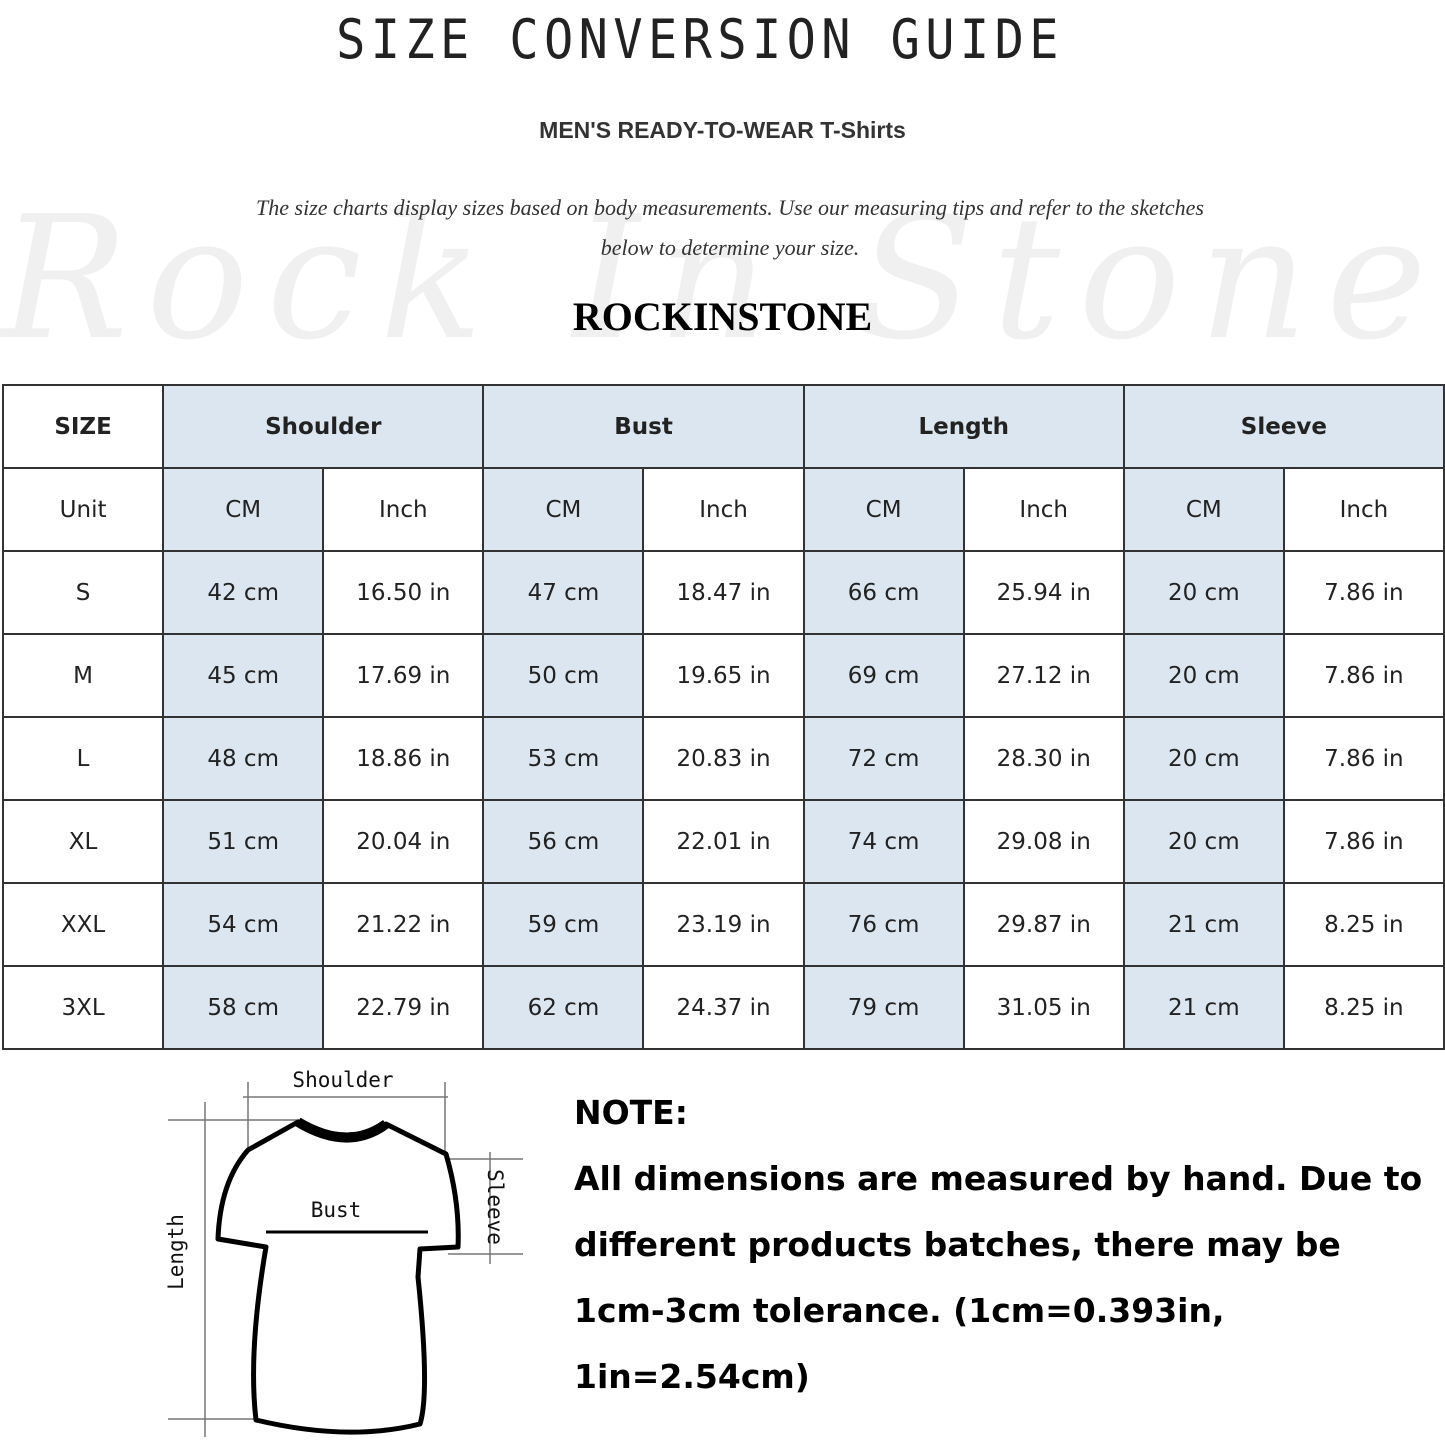  What do you see at coordinates (83, 509) in the screenshot?
I see `unit-label: Unit` at bounding box center [83, 509].